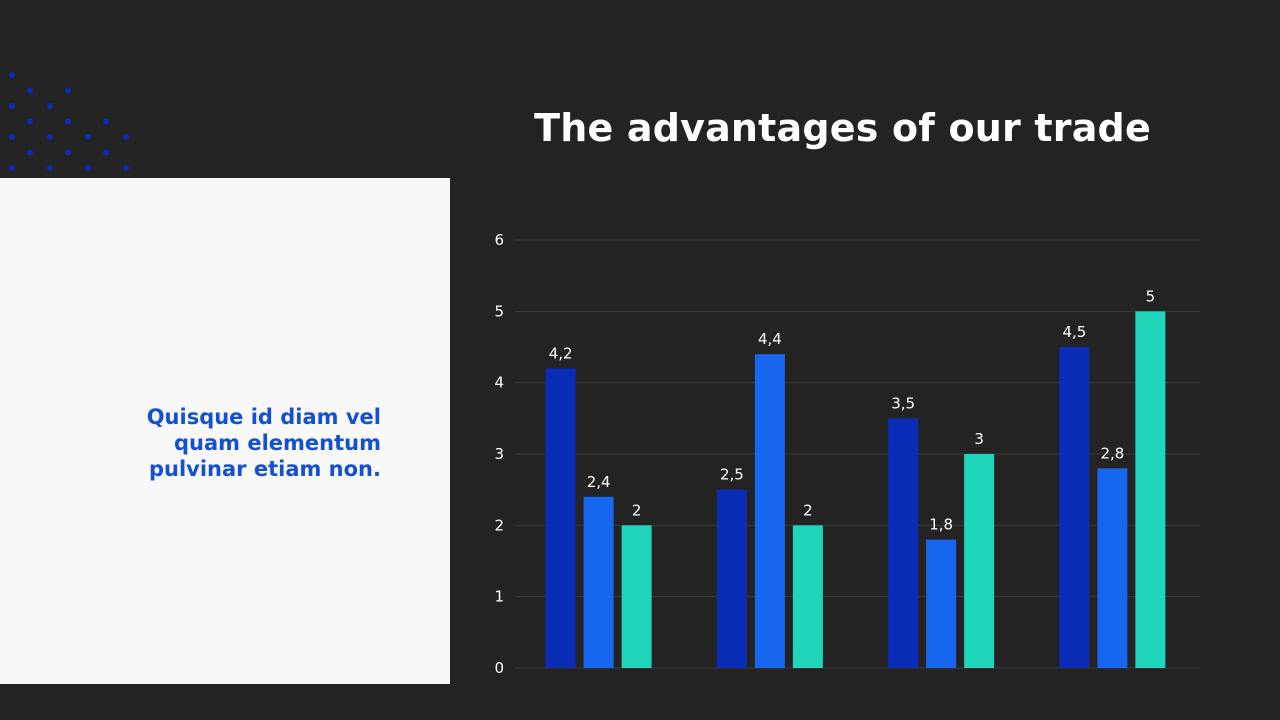  I want to click on data-label-0-2: 2, so click(637, 510).